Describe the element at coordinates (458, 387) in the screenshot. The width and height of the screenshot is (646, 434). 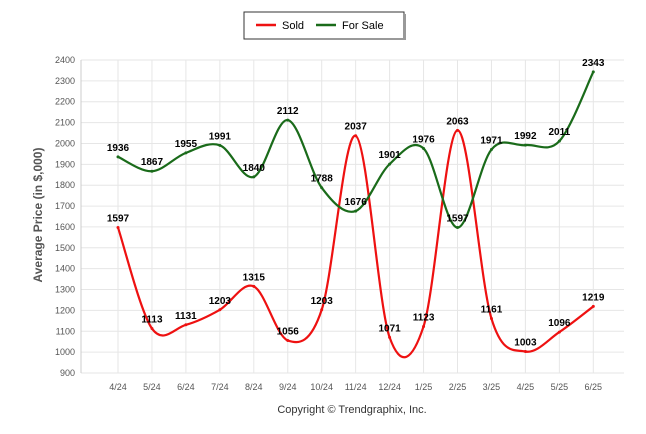
I see `x-tick-label: 2/25` at that location.